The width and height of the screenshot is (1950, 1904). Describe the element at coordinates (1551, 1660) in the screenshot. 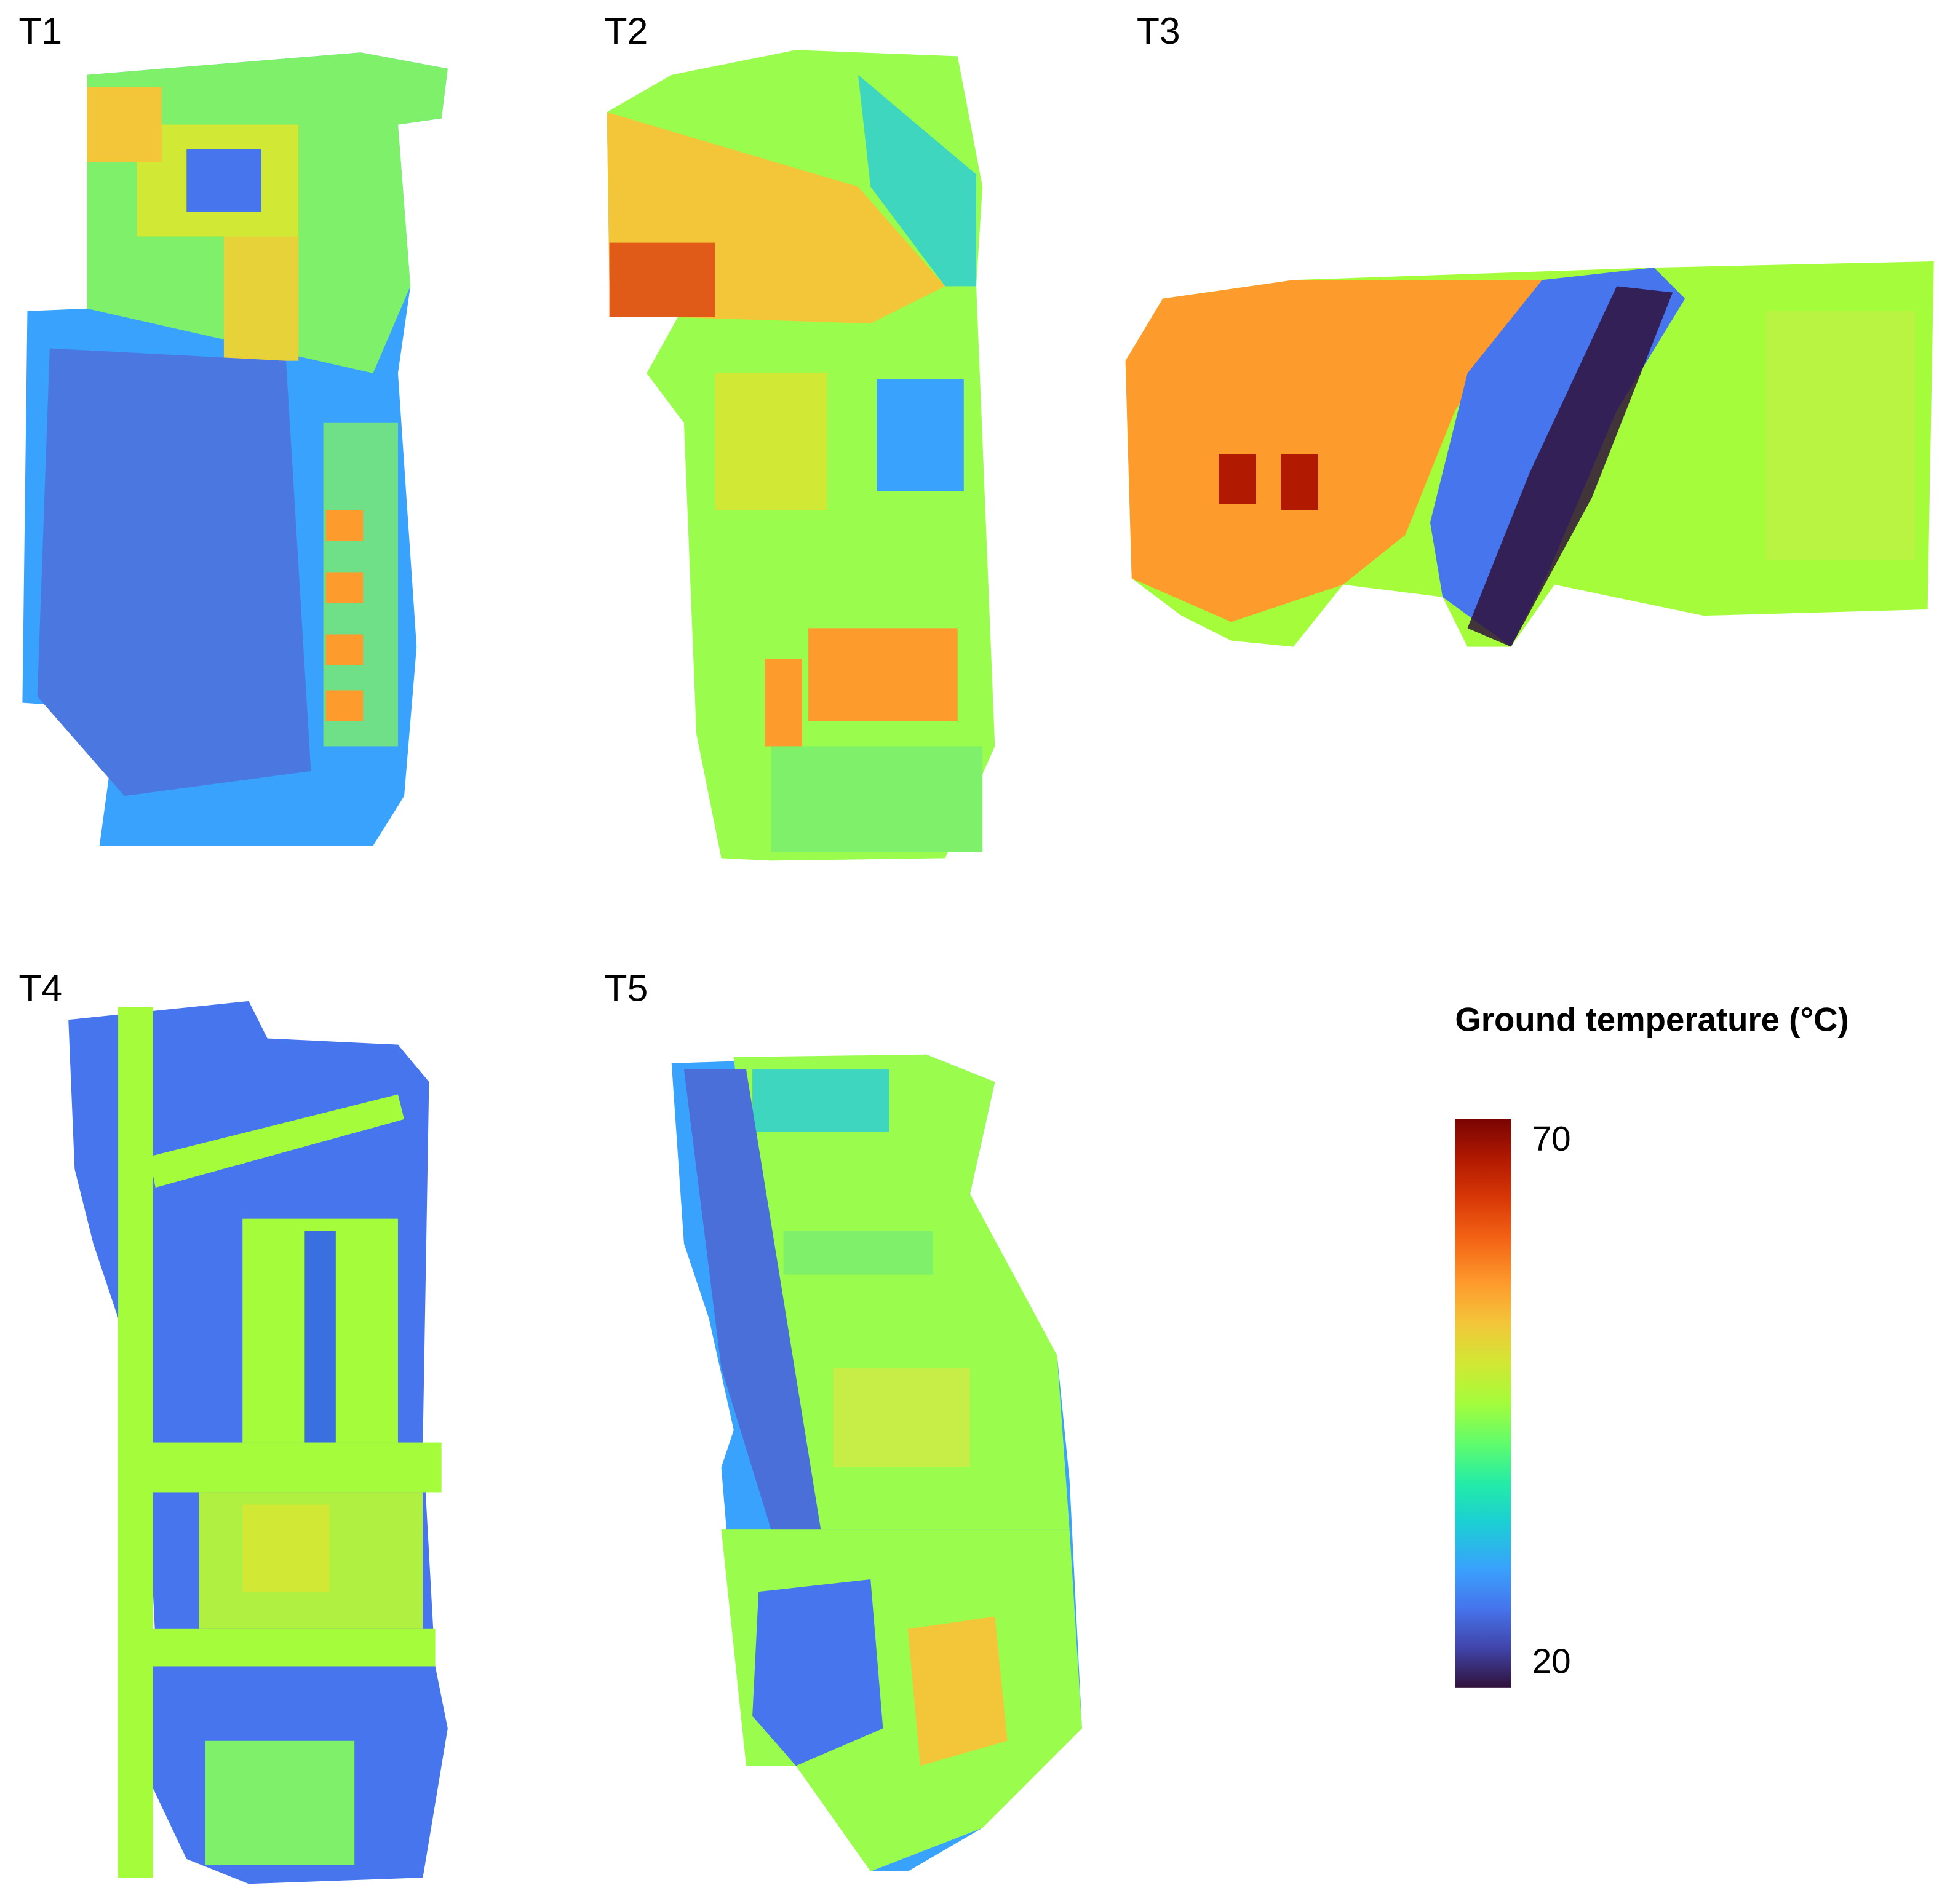

I see `colorbar-tick: 20` at that location.